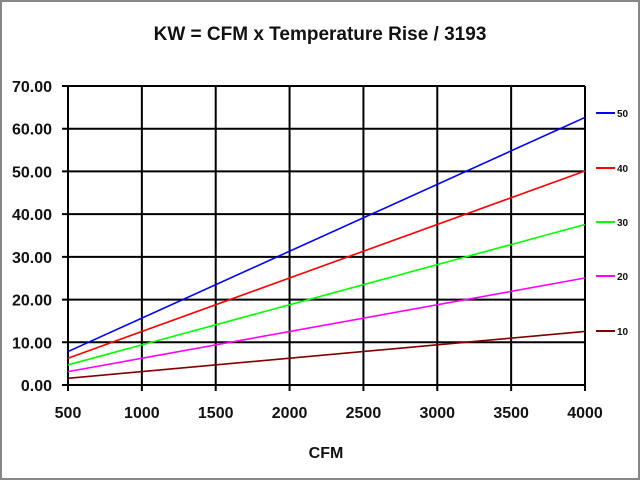  What do you see at coordinates (364, 413) in the screenshot?
I see `x-tick-label: 2500` at bounding box center [364, 413].